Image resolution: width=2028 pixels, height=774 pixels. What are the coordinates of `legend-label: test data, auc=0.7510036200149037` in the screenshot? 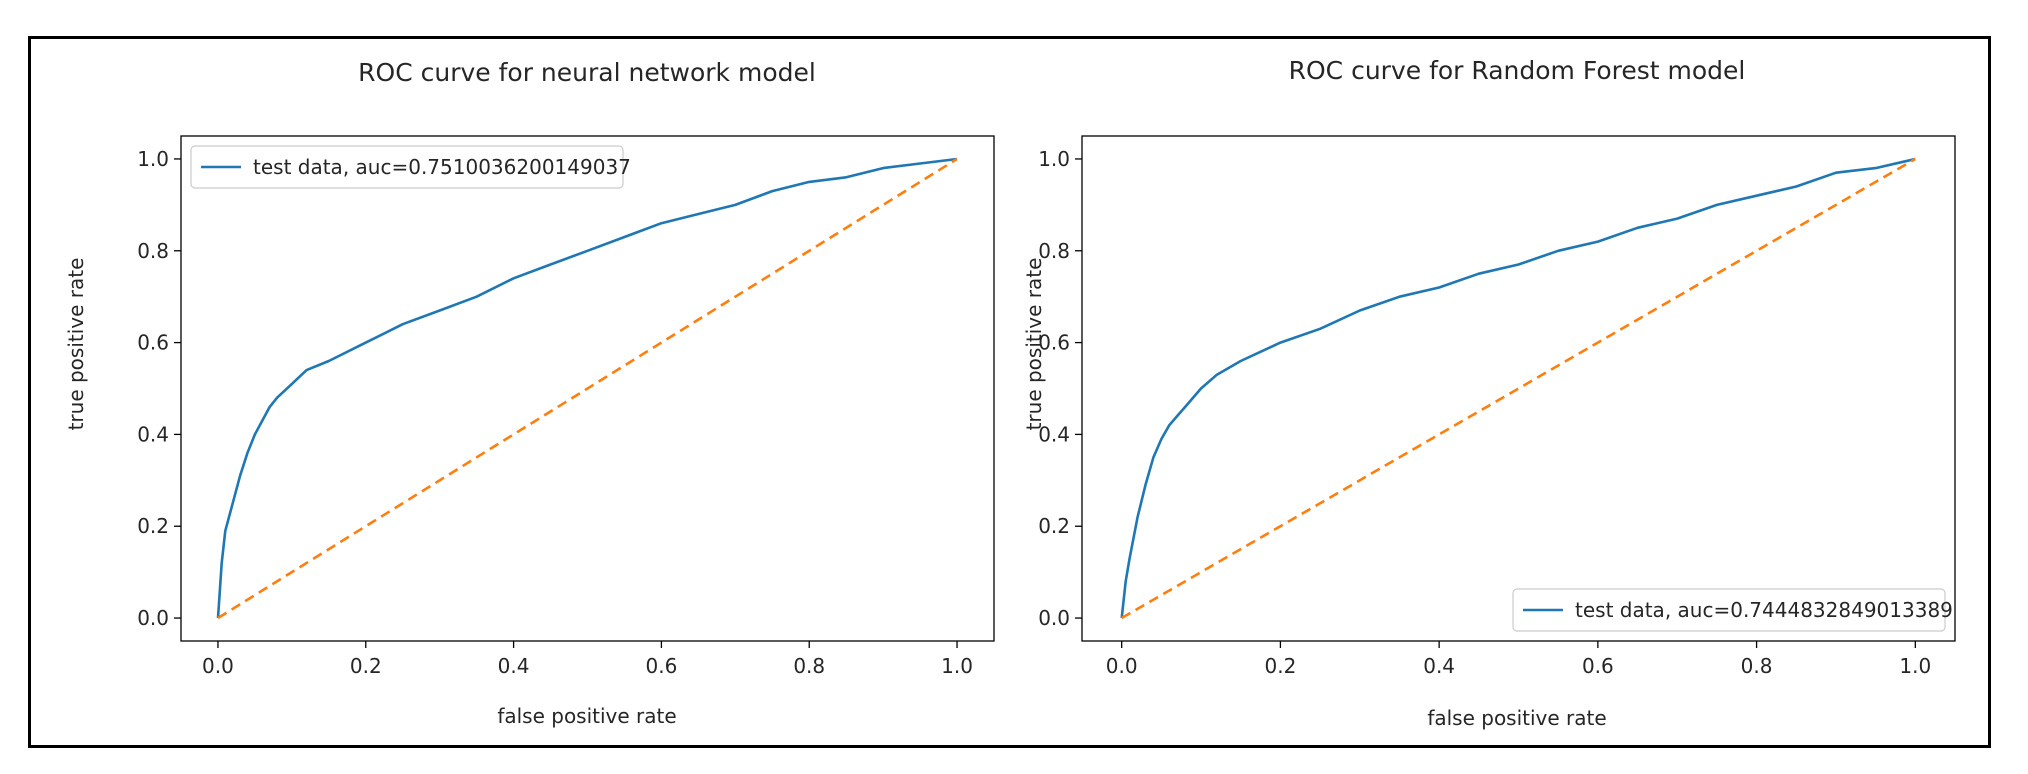 It's located at (442, 167).